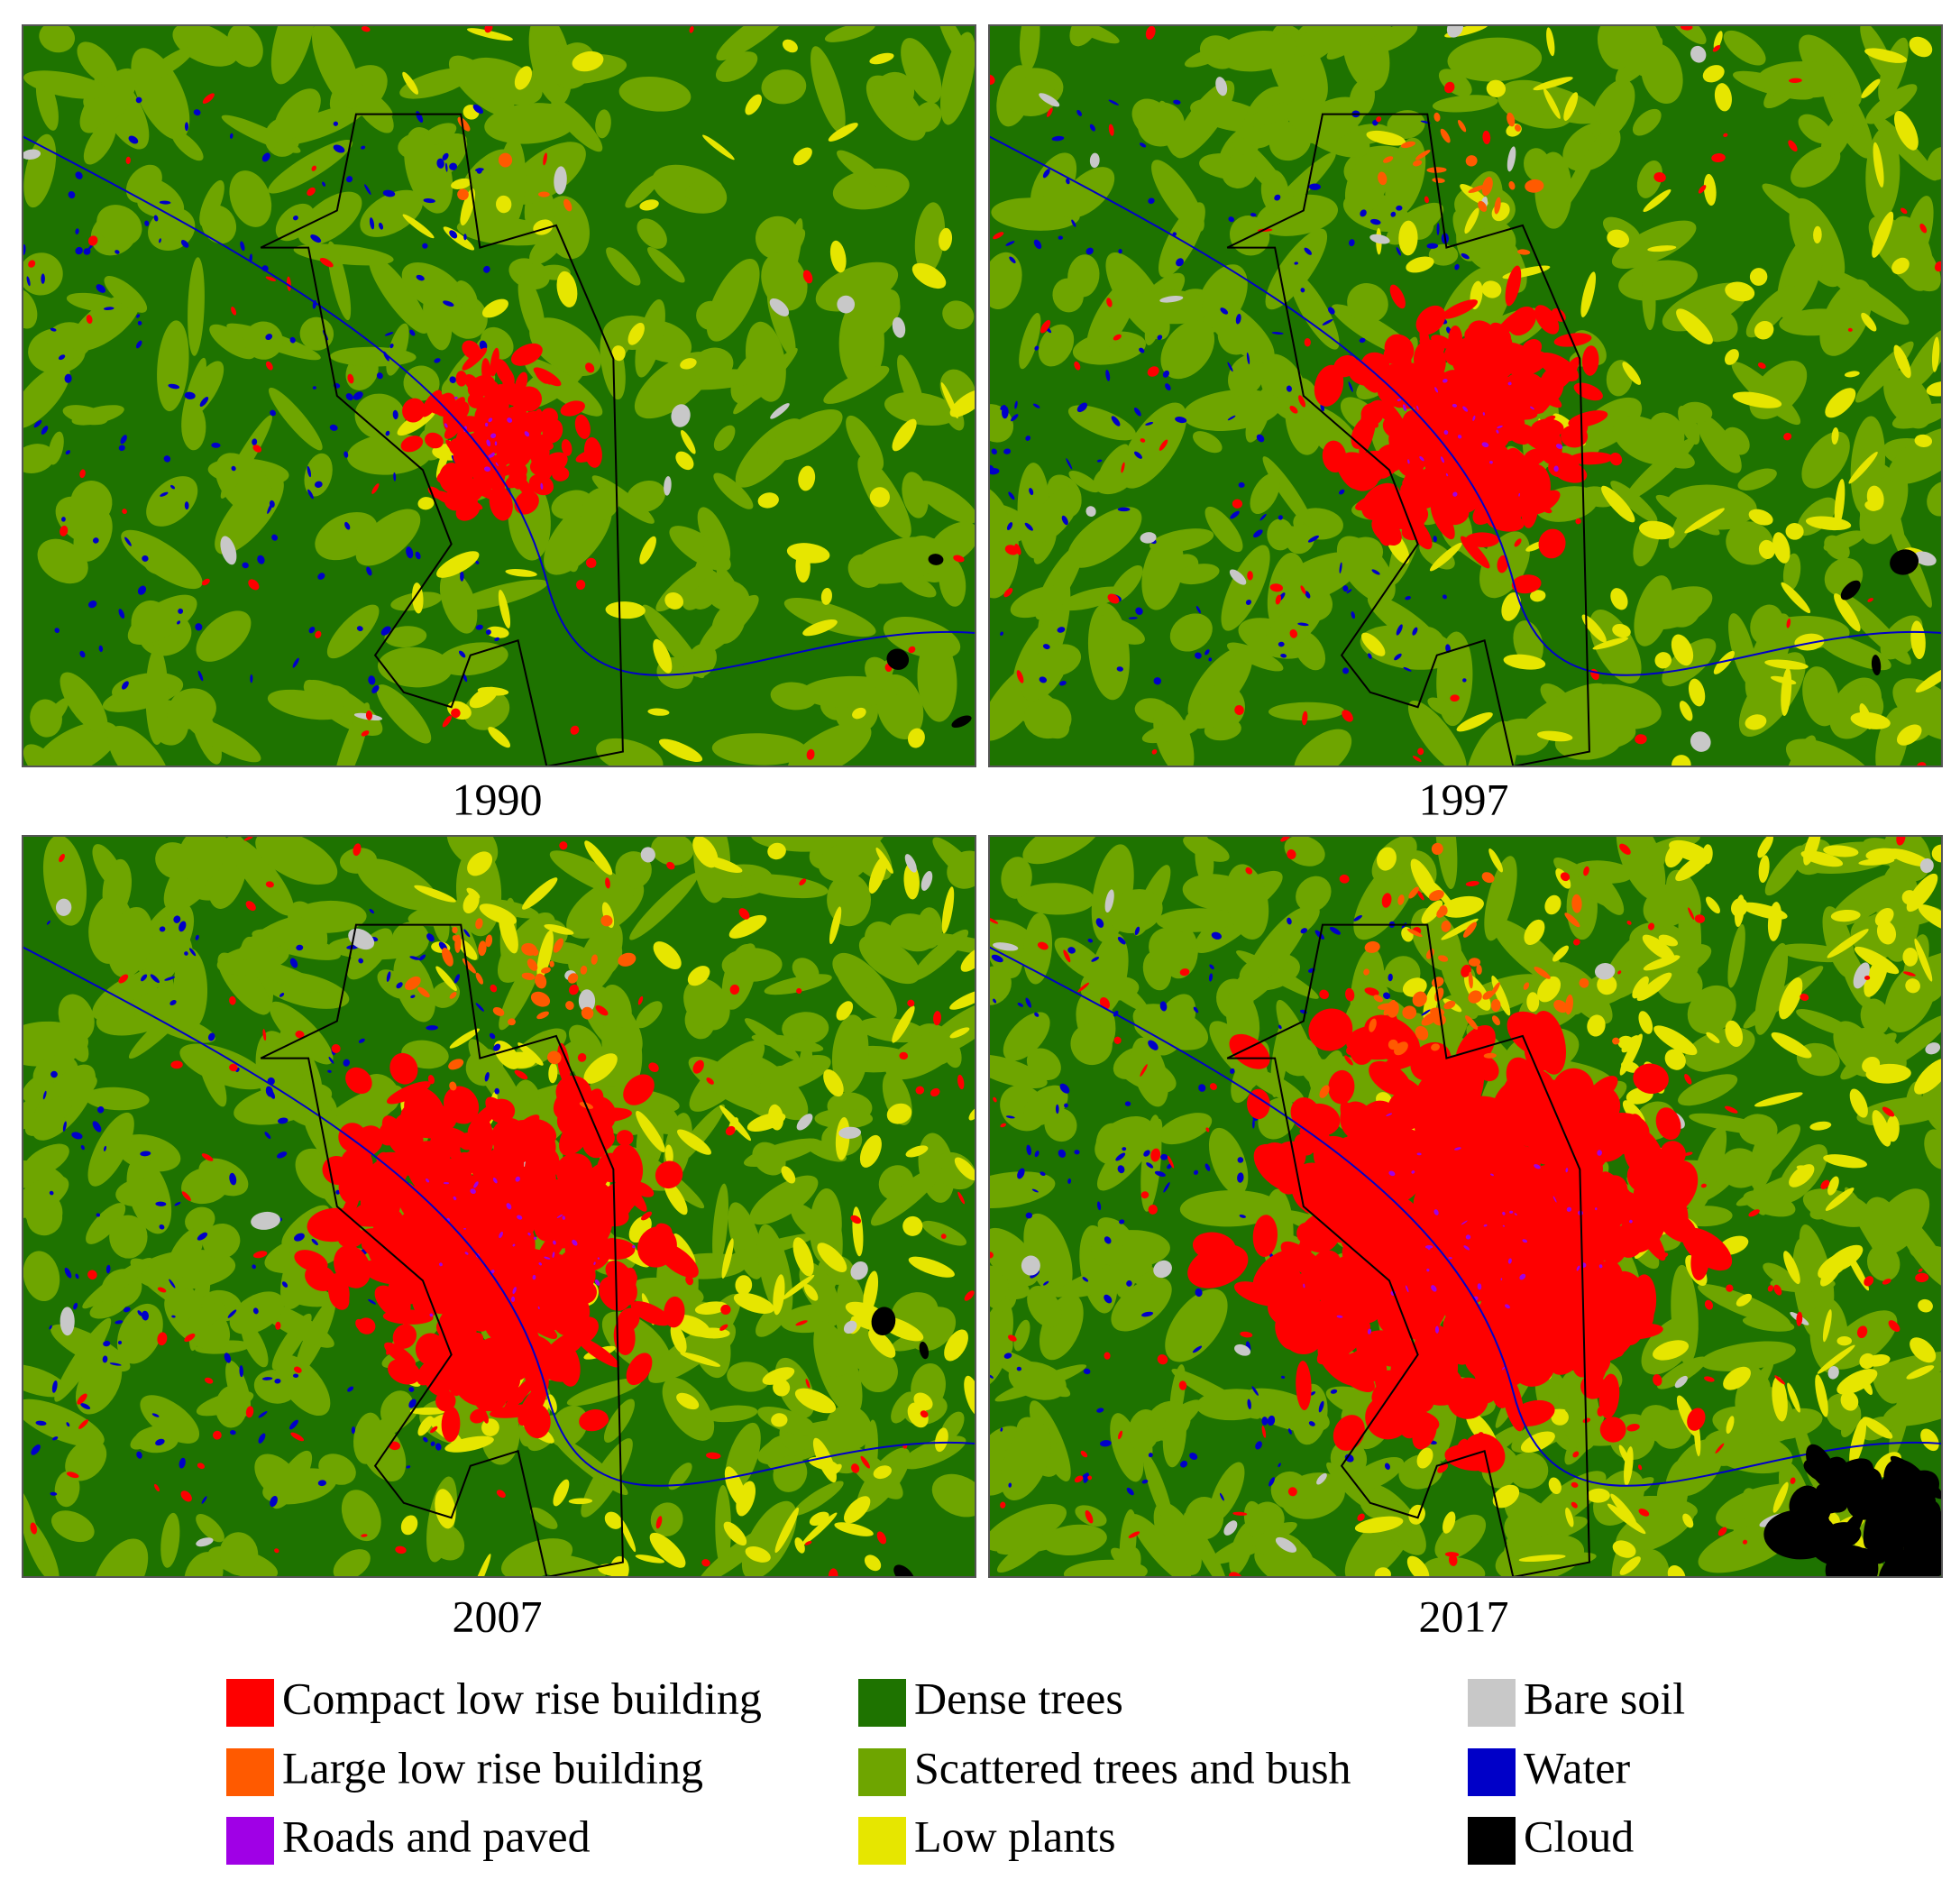 Image resolution: width=1960 pixels, height=1880 pixels. Describe the element at coordinates (1132, 1767) in the screenshot. I see `legend-label: Scattered trees and bush` at that location.